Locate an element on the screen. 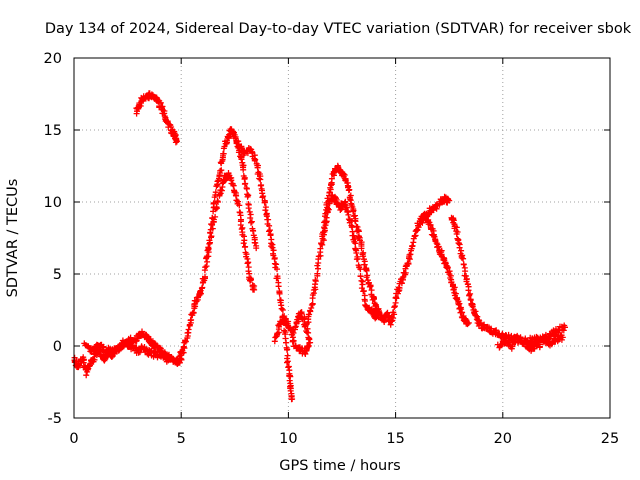 This screenshot has width=640, height=480. data-series-sat-b is located at coordinates (126, 351).